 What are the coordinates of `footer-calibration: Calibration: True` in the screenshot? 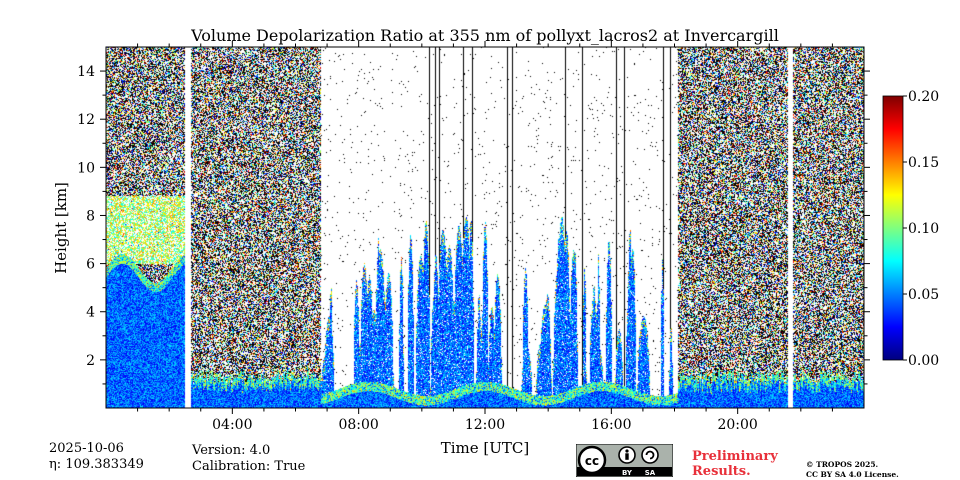 It's located at (249, 466).